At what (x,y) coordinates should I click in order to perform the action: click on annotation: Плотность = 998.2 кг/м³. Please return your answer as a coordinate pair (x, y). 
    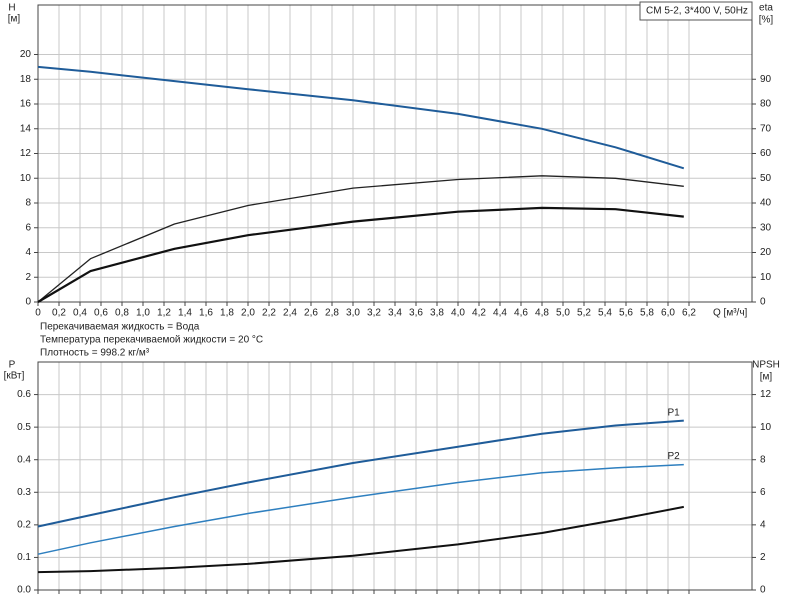
    Looking at the image, I should click on (95, 353).